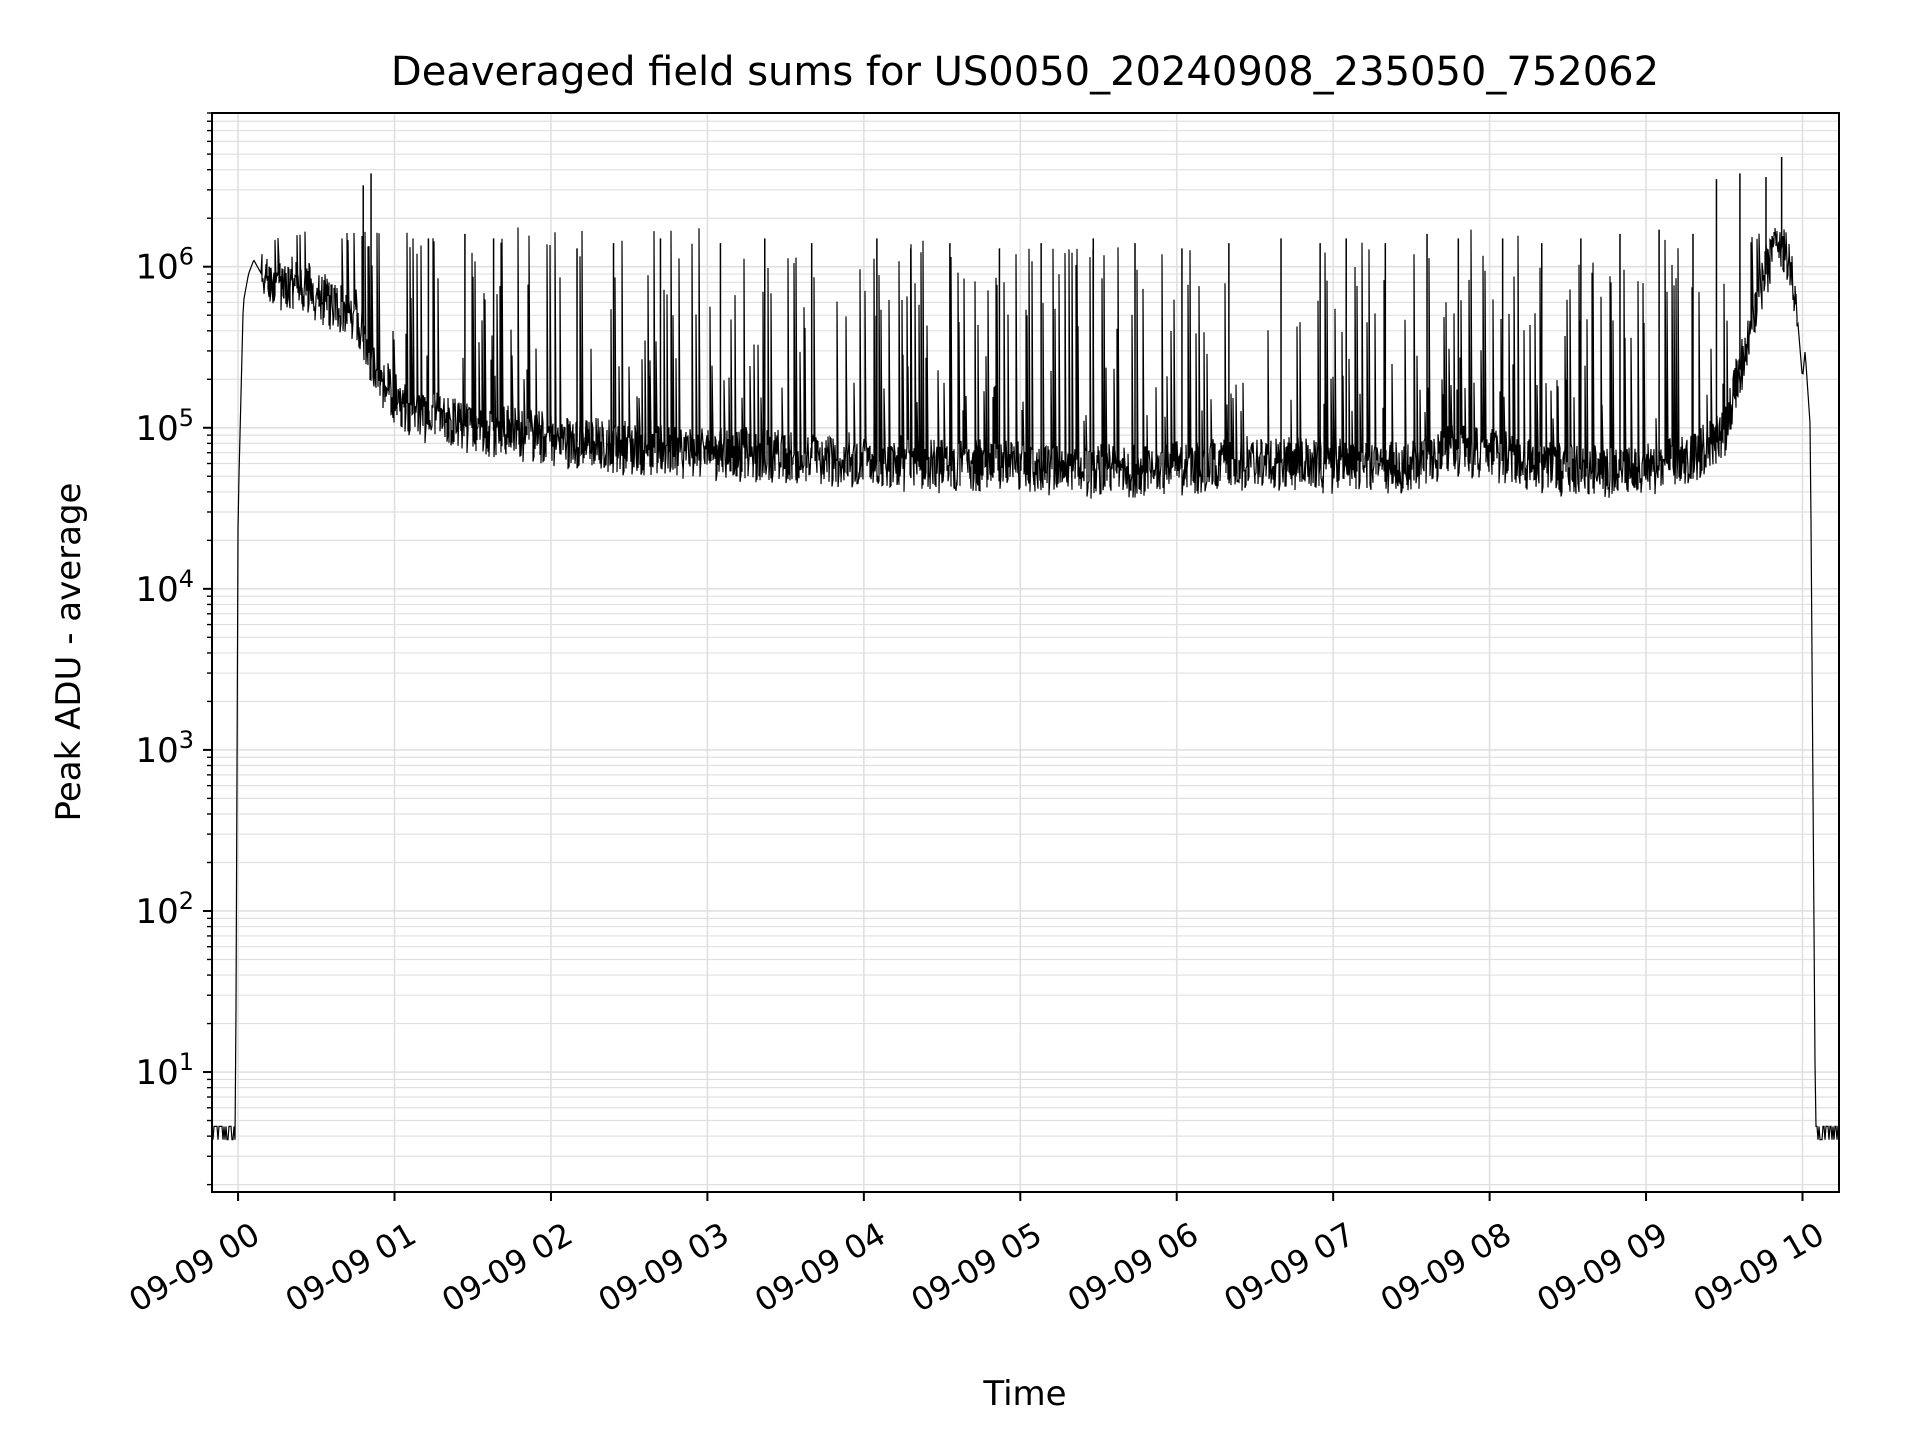 Image resolution: width=1920 pixels, height=1440 pixels. I want to click on y-axis-label: Peak ADU - average, so click(69, 652).